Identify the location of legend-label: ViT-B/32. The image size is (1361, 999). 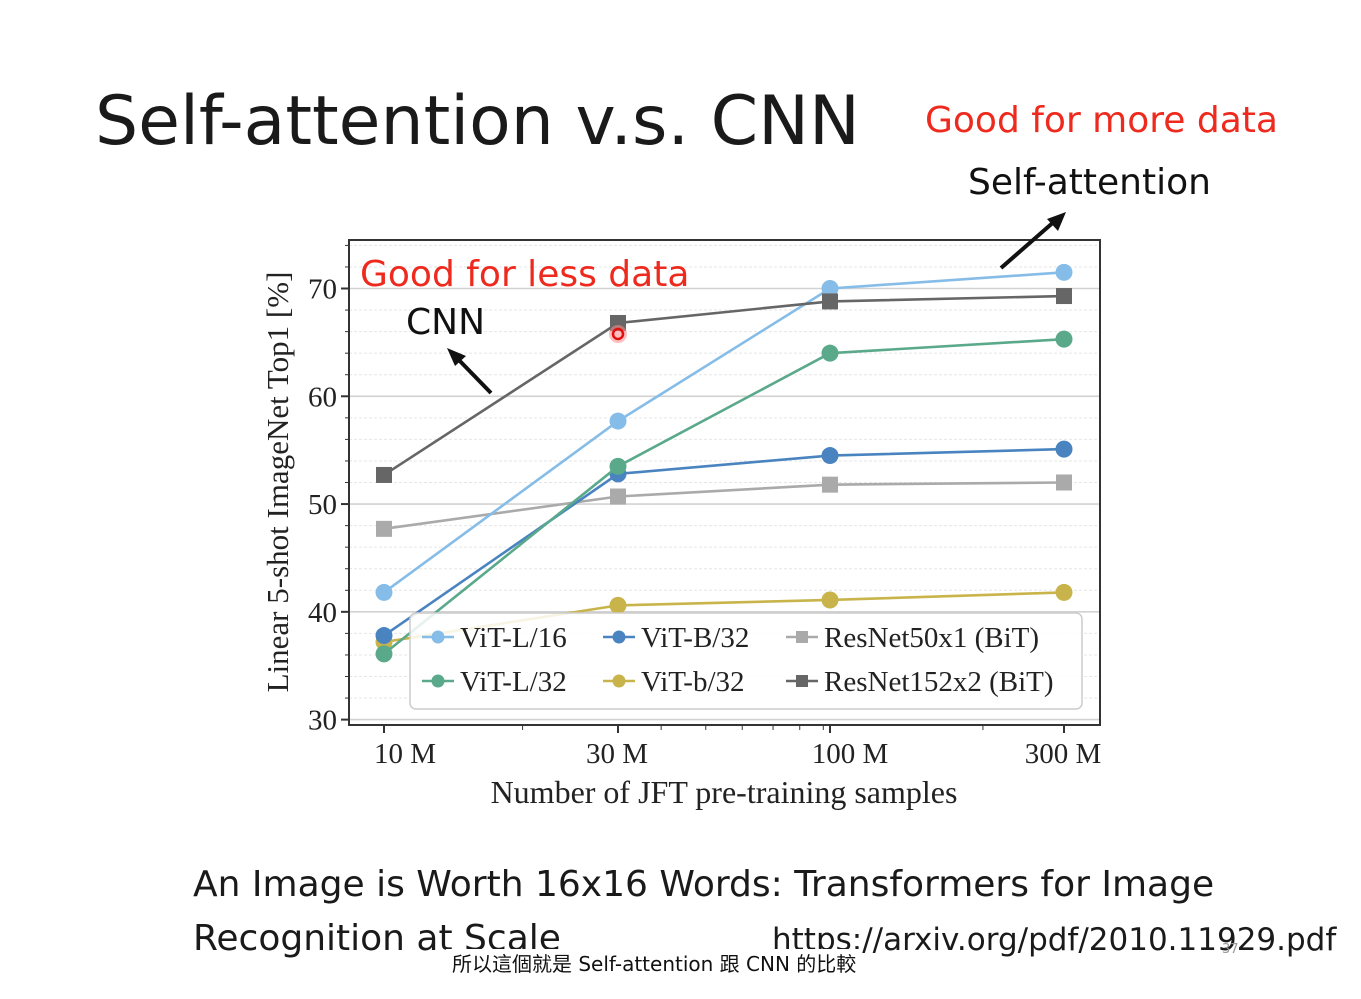
(695, 638).